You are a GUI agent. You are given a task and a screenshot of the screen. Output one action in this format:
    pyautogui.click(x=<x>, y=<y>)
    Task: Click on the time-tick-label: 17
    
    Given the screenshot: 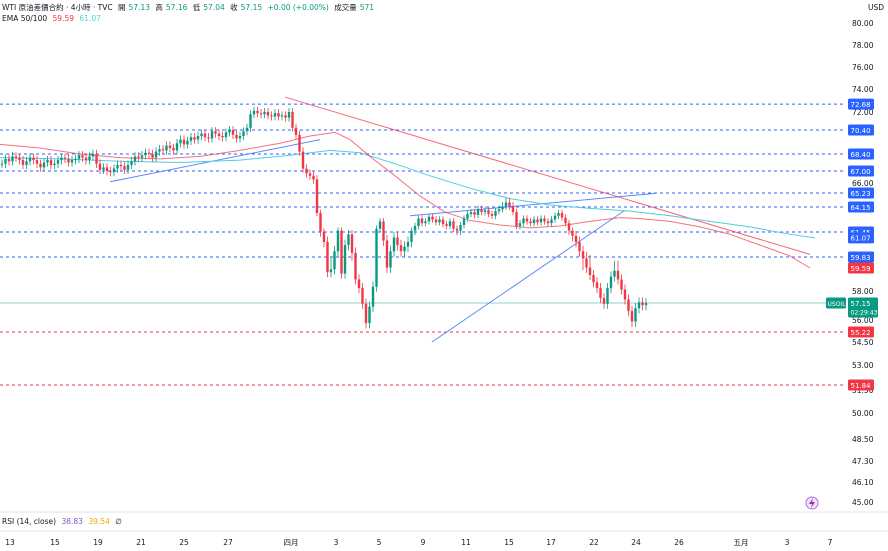 What is the action you would take?
    pyautogui.click(x=551, y=542)
    